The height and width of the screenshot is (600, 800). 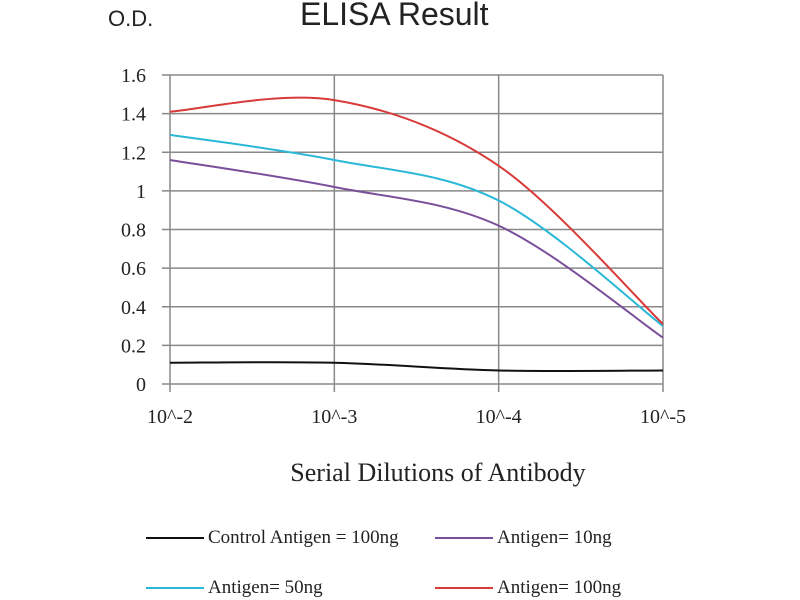 I want to click on y-tick-label: 0.4, so click(x=133, y=308).